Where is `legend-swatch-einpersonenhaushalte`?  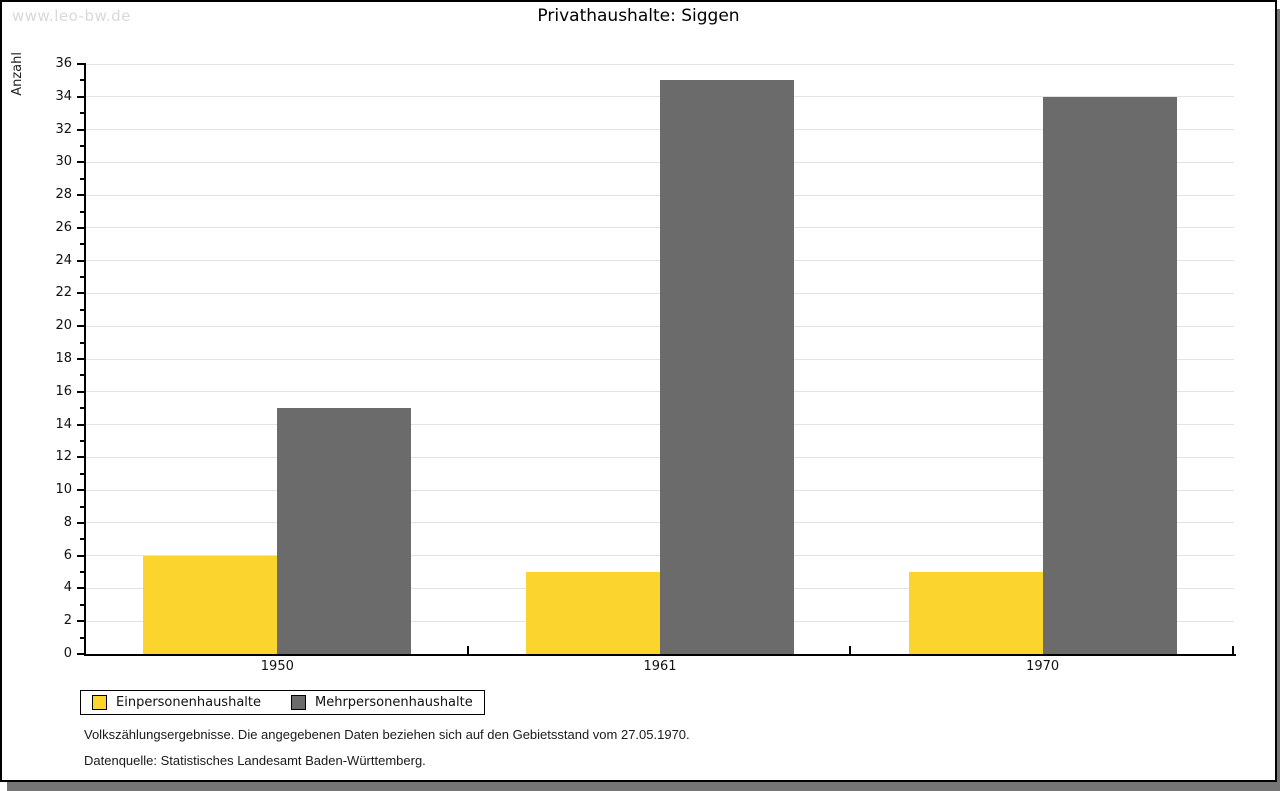
legend-swatch-einpersonenhaushalte is located at coordinates (99, 702).